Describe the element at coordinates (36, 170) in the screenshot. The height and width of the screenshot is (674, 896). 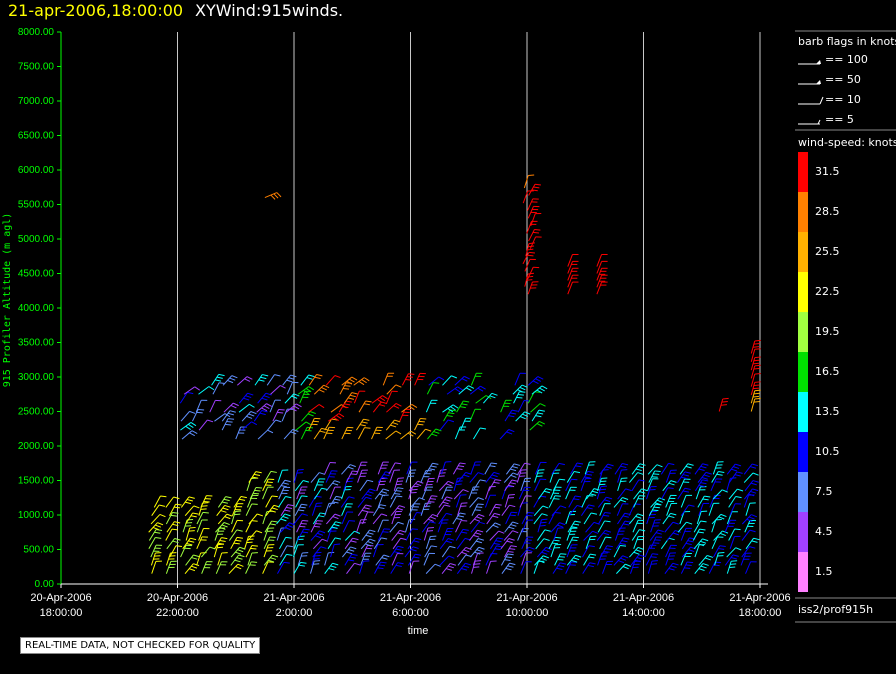
I see `y-tick-label: 6000.00` at that location.